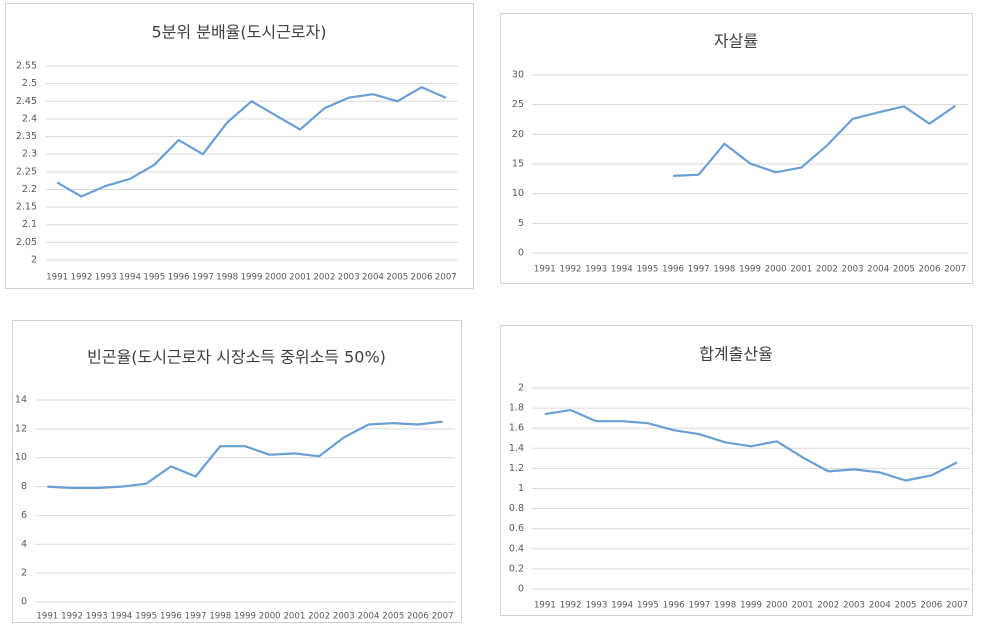 The height and width of the screenshot is (632, 993). What do you see at coordinates (26, 171) in the screenshot?
I see `y-tick-label: 2.25` at bounding box center [26, 171].